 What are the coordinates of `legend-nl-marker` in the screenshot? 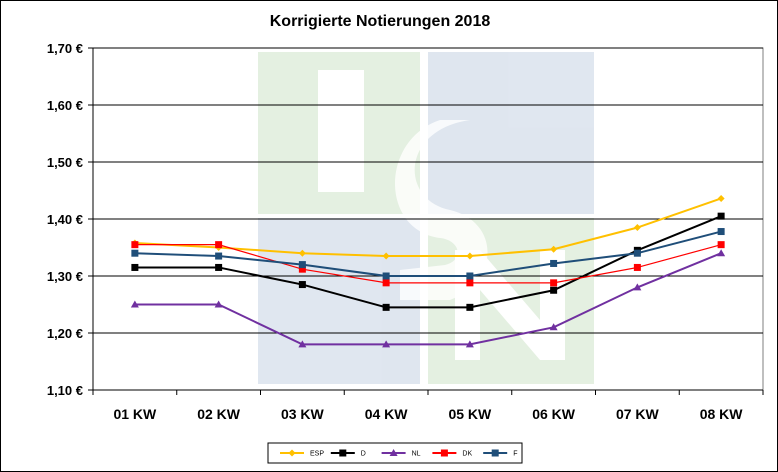 It's located at (393, 452).